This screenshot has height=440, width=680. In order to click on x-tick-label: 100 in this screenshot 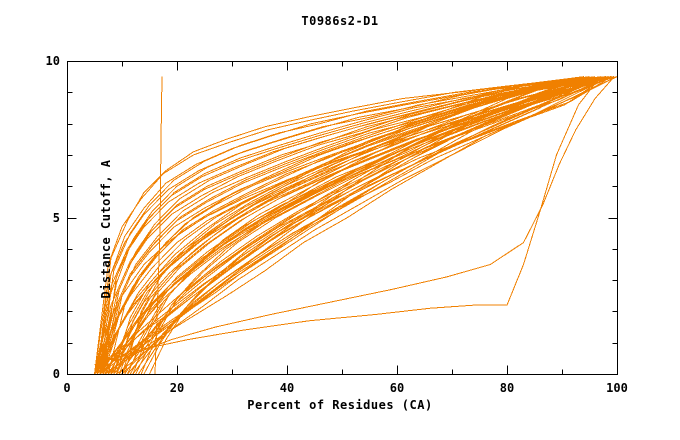, I will do `click(617, 388)`.